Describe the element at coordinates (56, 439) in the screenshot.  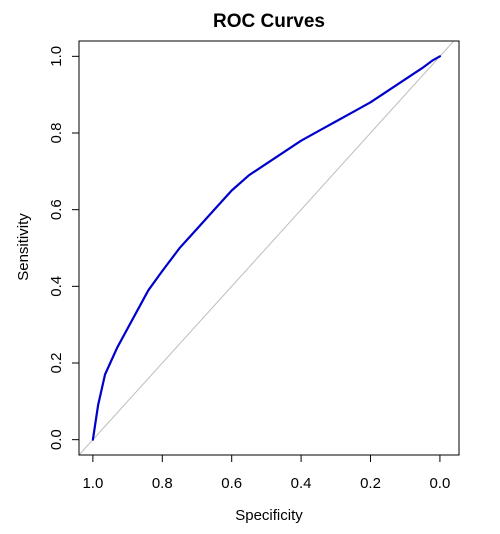
I see `y-tick-label: 0.0` at that location.